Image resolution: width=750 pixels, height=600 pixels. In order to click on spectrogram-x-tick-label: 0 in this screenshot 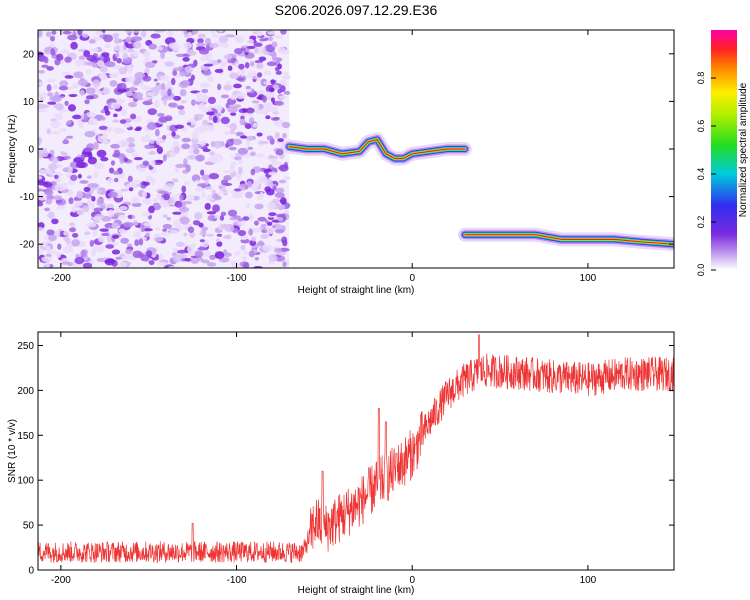, I will do `click(412, 278)`.